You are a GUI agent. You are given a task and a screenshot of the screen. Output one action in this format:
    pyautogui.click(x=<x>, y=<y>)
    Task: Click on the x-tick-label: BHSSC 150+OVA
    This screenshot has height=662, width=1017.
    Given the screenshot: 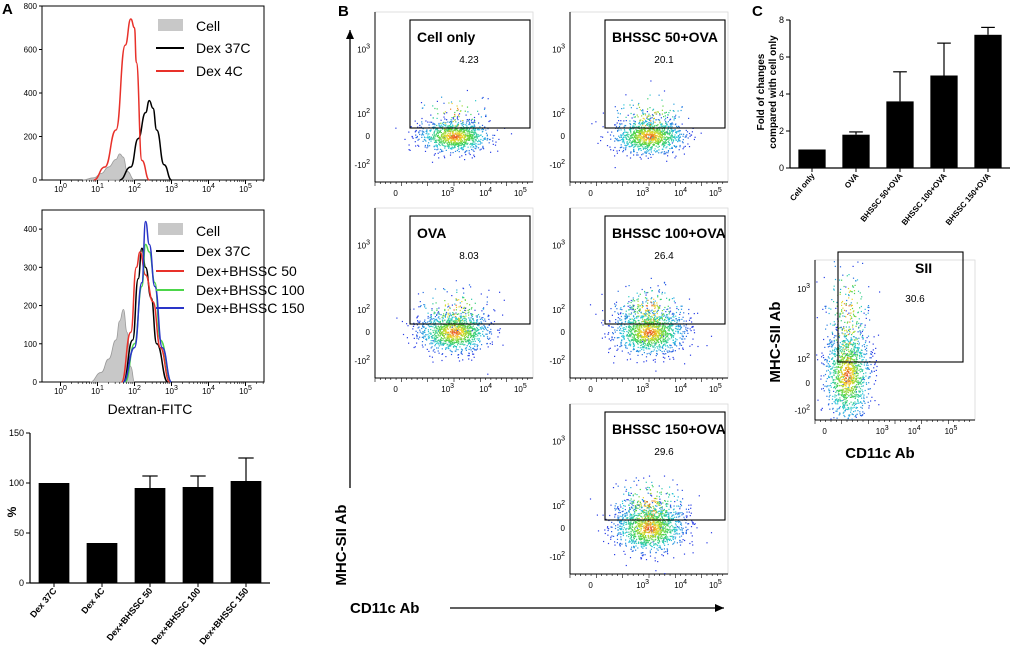 What is the action you would take?
    pyautogui.click(x=968, y=199)
    